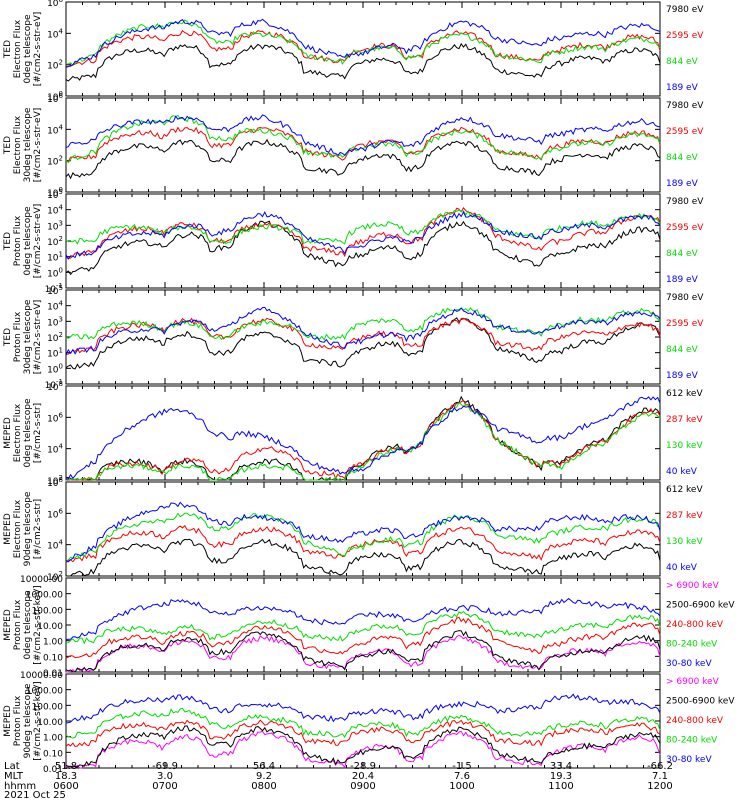 This screenshot has height=800, width=750. Describe the element at coordinates (66, 776) in the screenshot. I see `footer-mlt-value: 18.3` at that location.